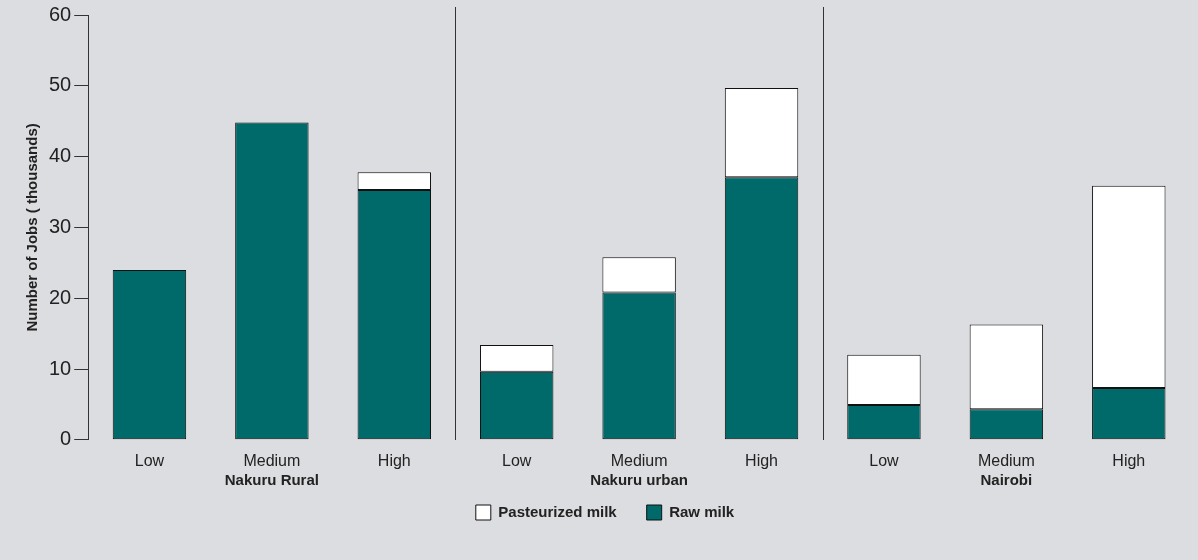 The height and width of the screenshot is (560, 1198). Describe the element at coordinates (271, 480) in the screenshot. I see `text: Nakuru Rural` at that location.